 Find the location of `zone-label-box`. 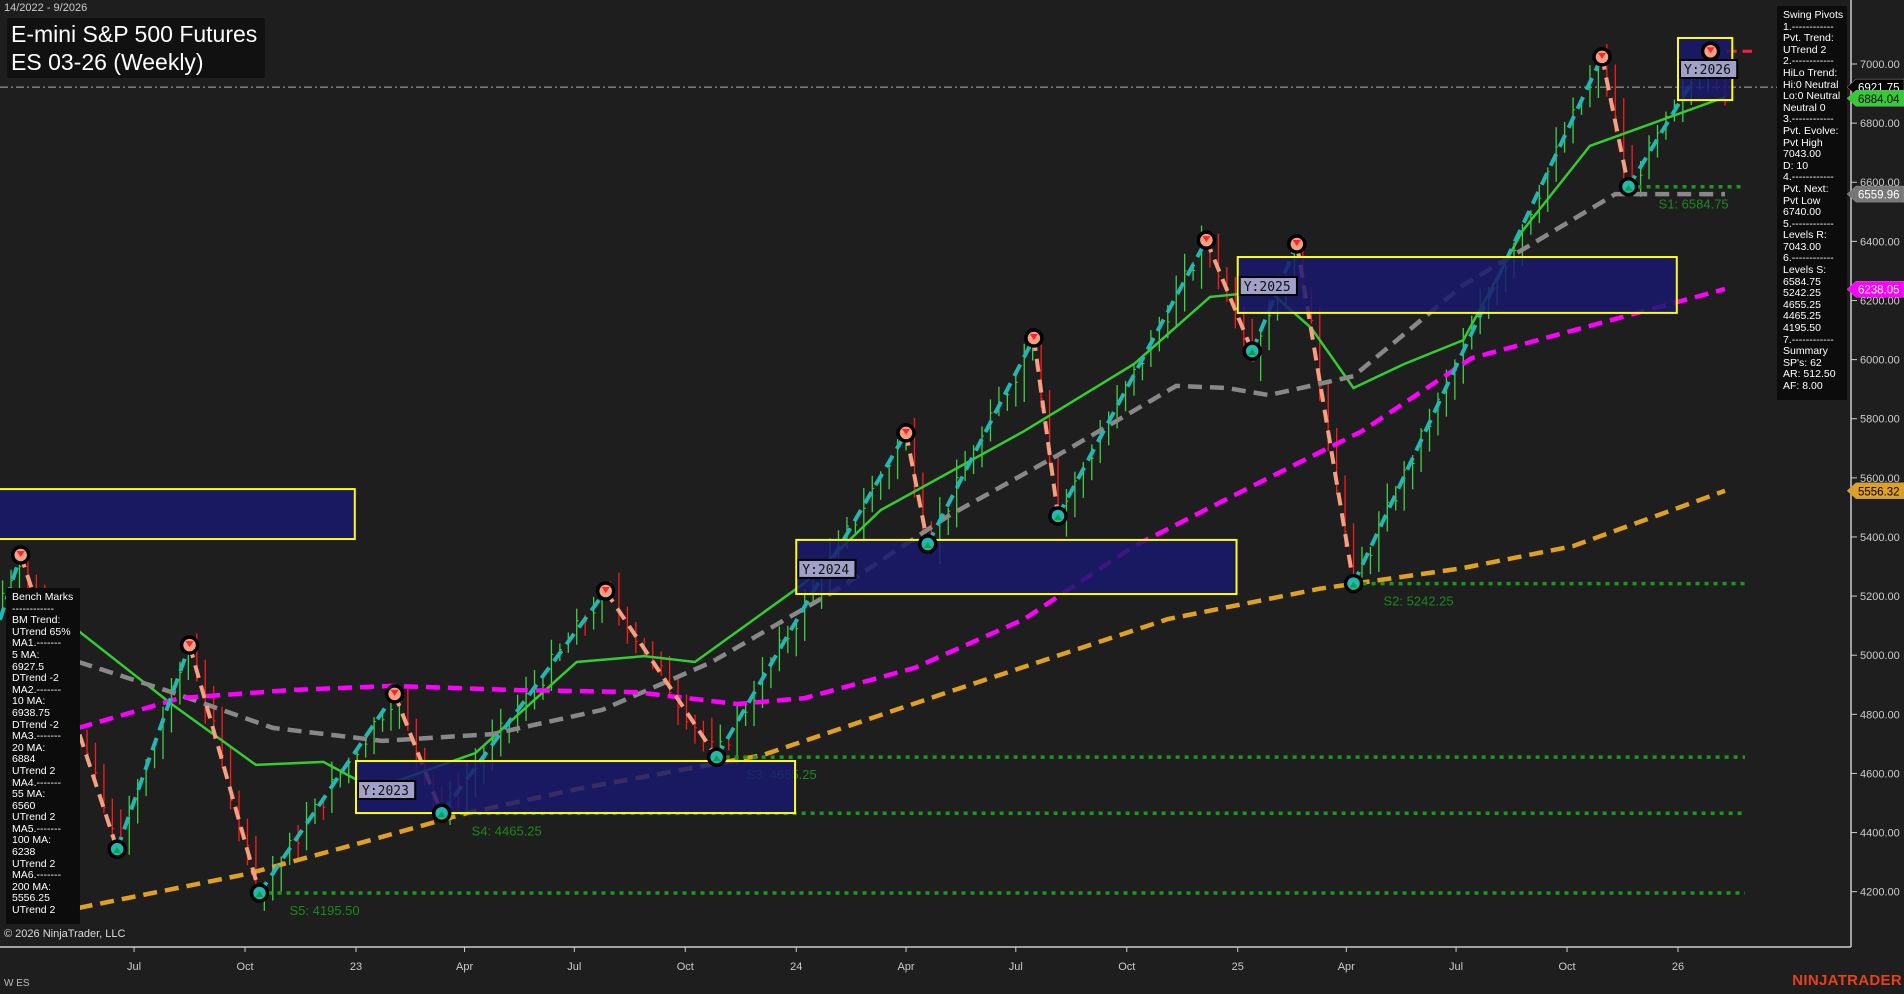

zone-label-box is located at coordinates (1268, 286).